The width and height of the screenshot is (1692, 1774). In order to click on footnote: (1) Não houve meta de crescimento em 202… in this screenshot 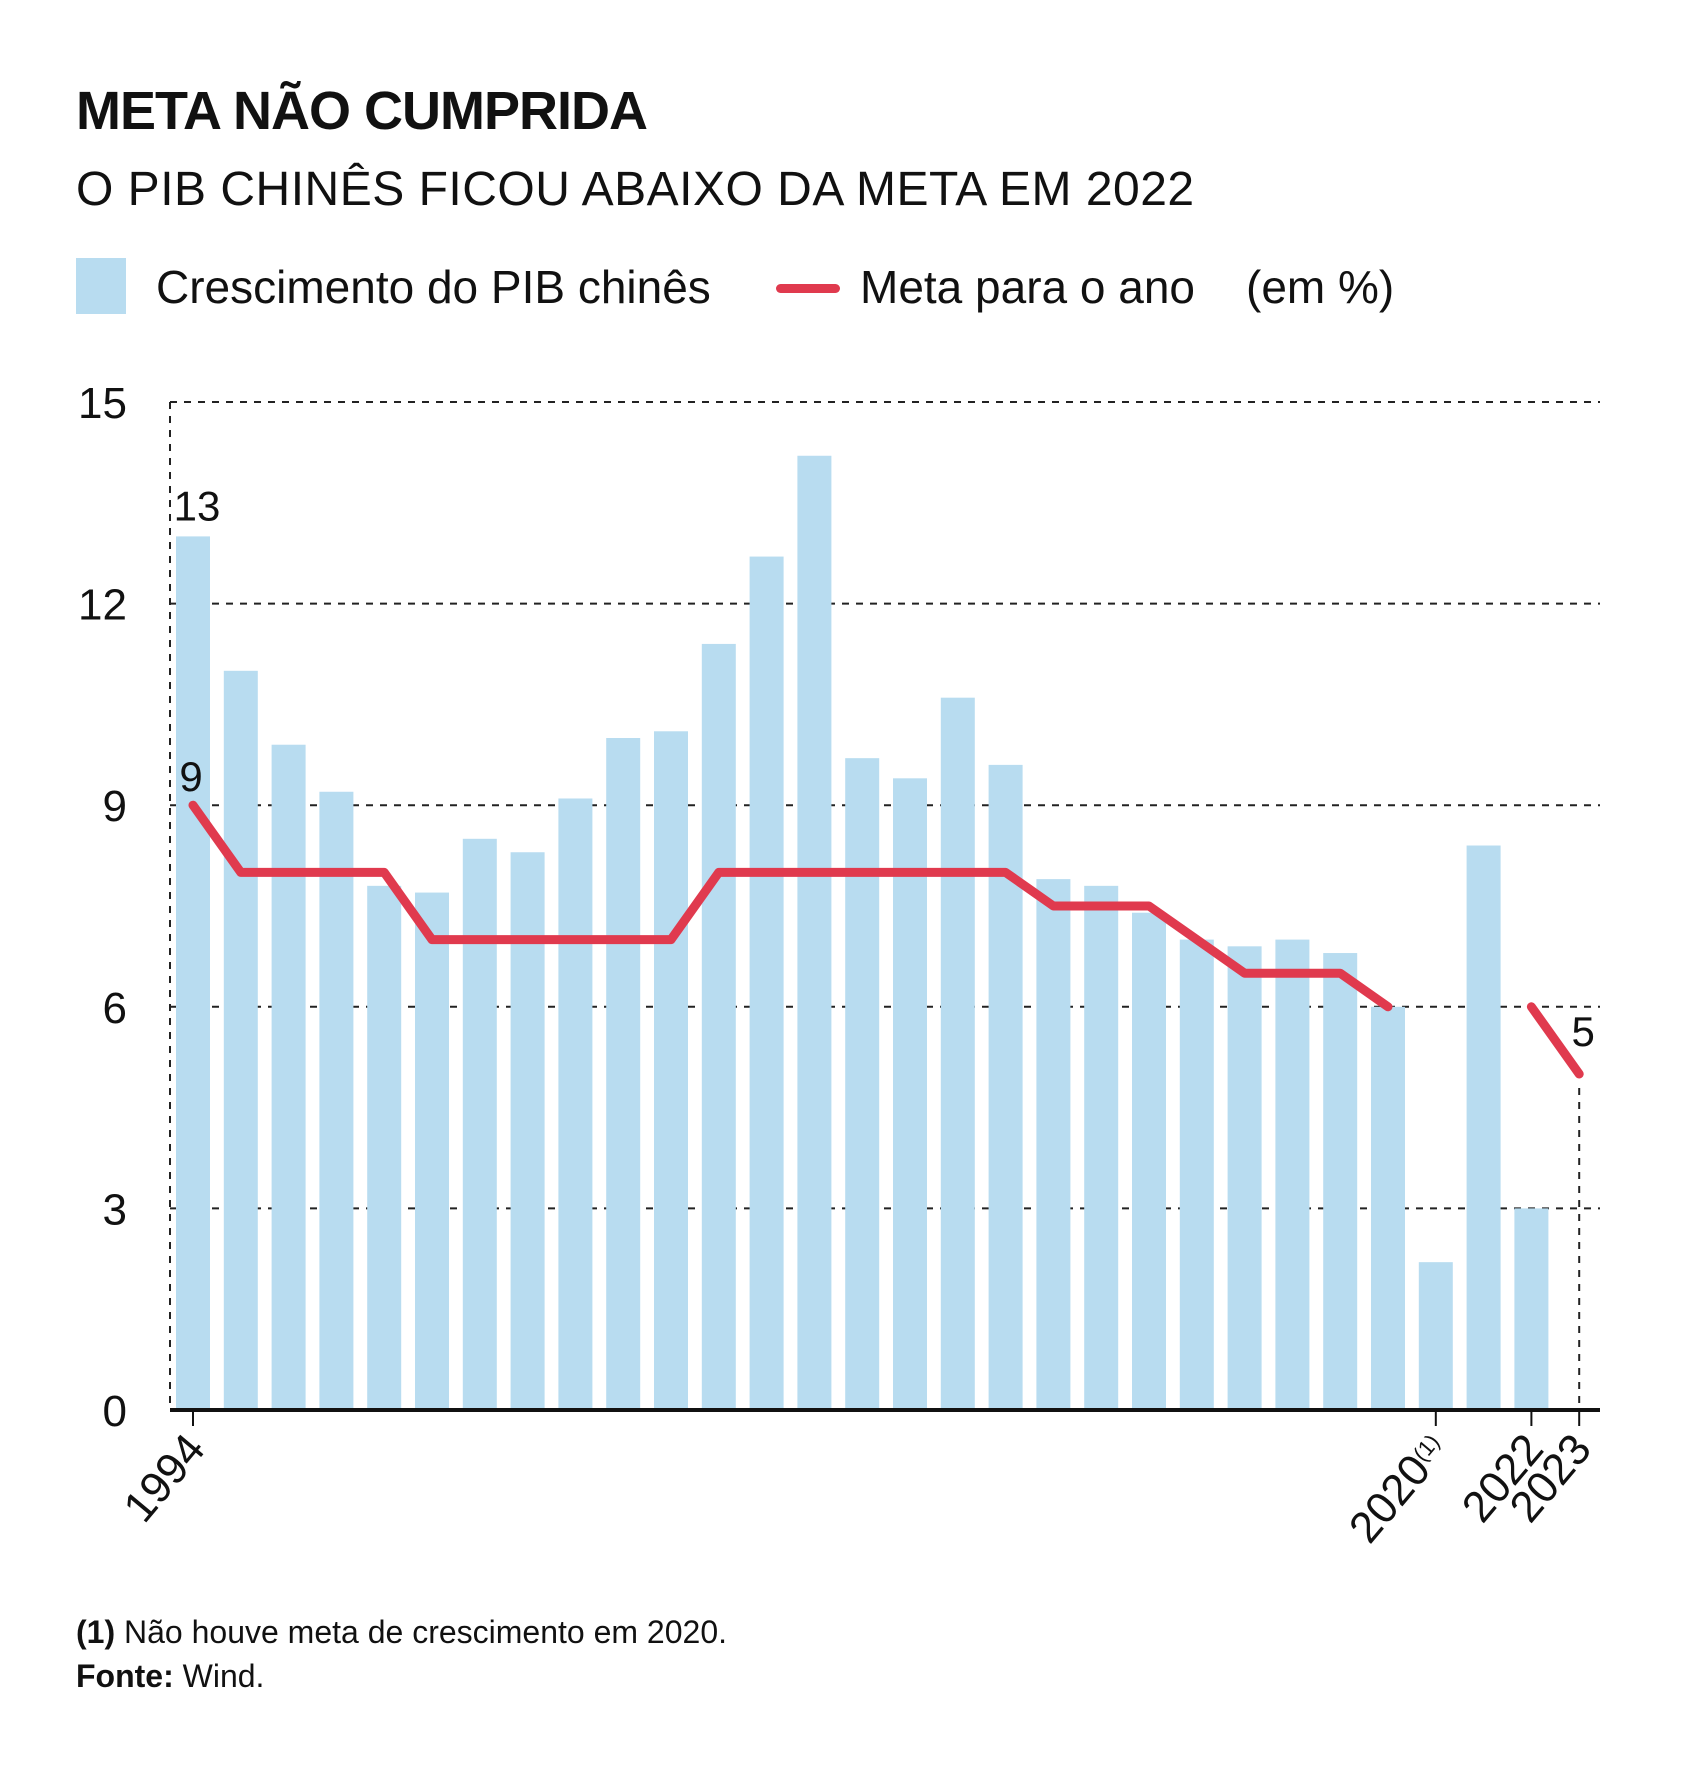, I will do `click(401, 1654)`.